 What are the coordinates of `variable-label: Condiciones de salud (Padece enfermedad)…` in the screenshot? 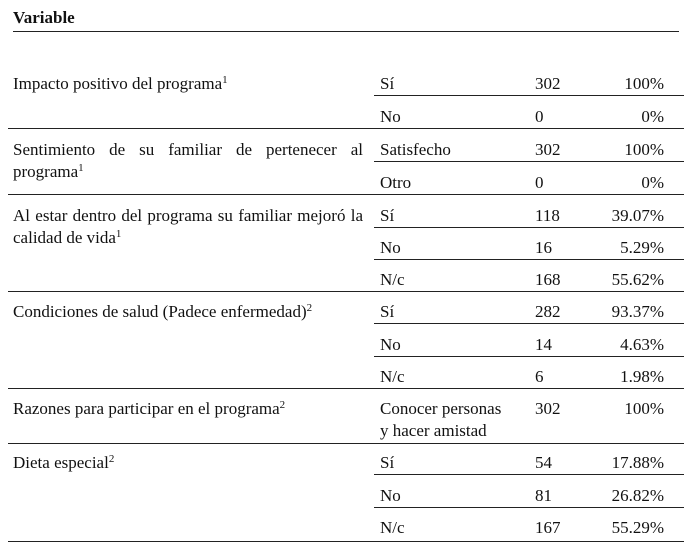 It's located at (188, 312).